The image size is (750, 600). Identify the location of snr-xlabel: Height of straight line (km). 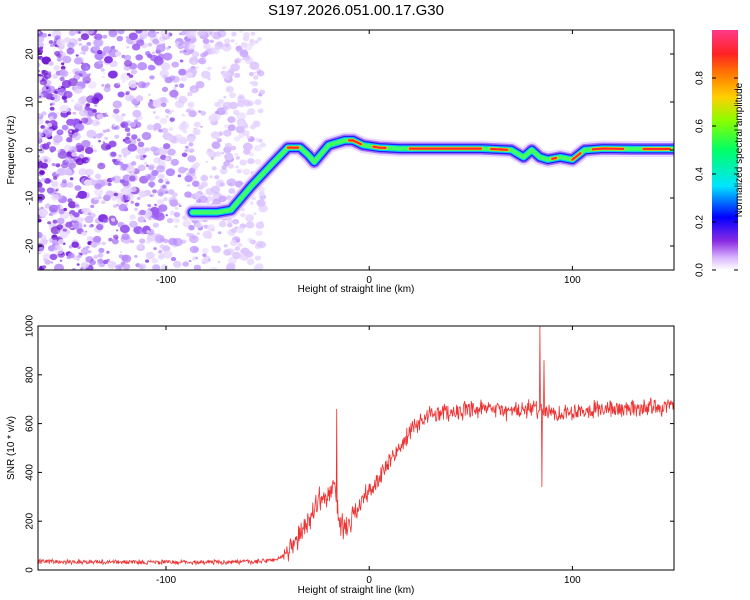
(356, 590).